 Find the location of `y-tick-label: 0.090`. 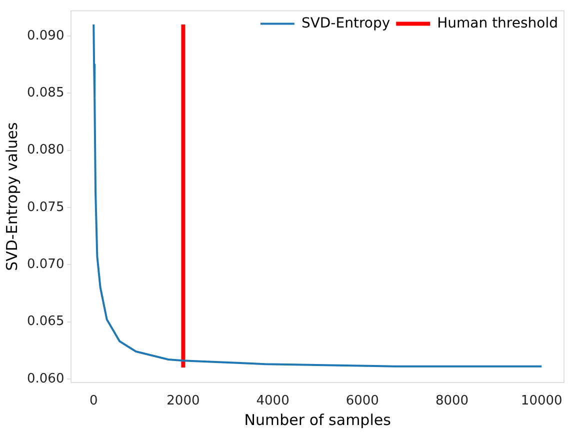

y-tick-label: 0.090 is located at coordinates (45, 36).